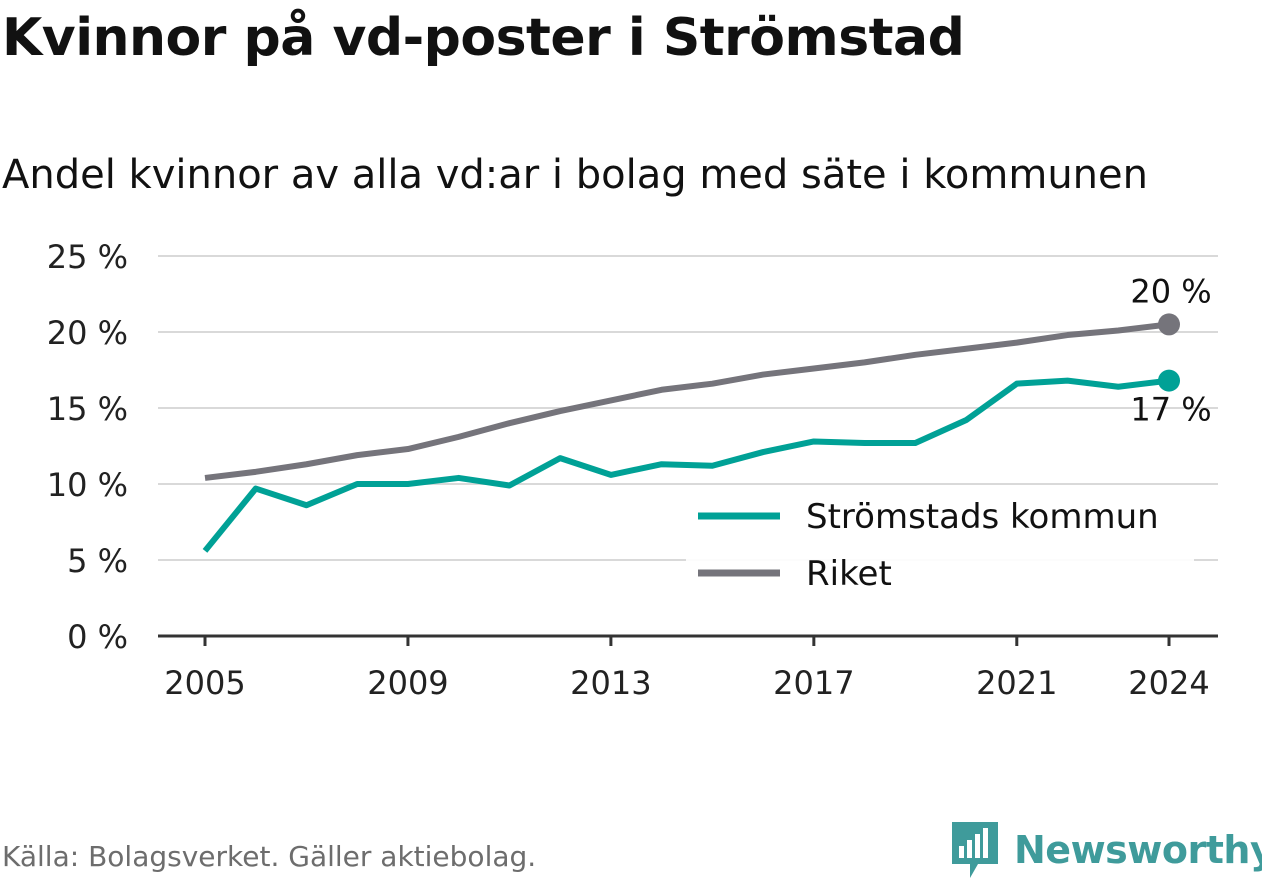 The height and width of the screenshot is (880, 1262). Describe the element at coordinates (87, 333) in the screenshot. I see `y-tick-label: 20 %` at that location.